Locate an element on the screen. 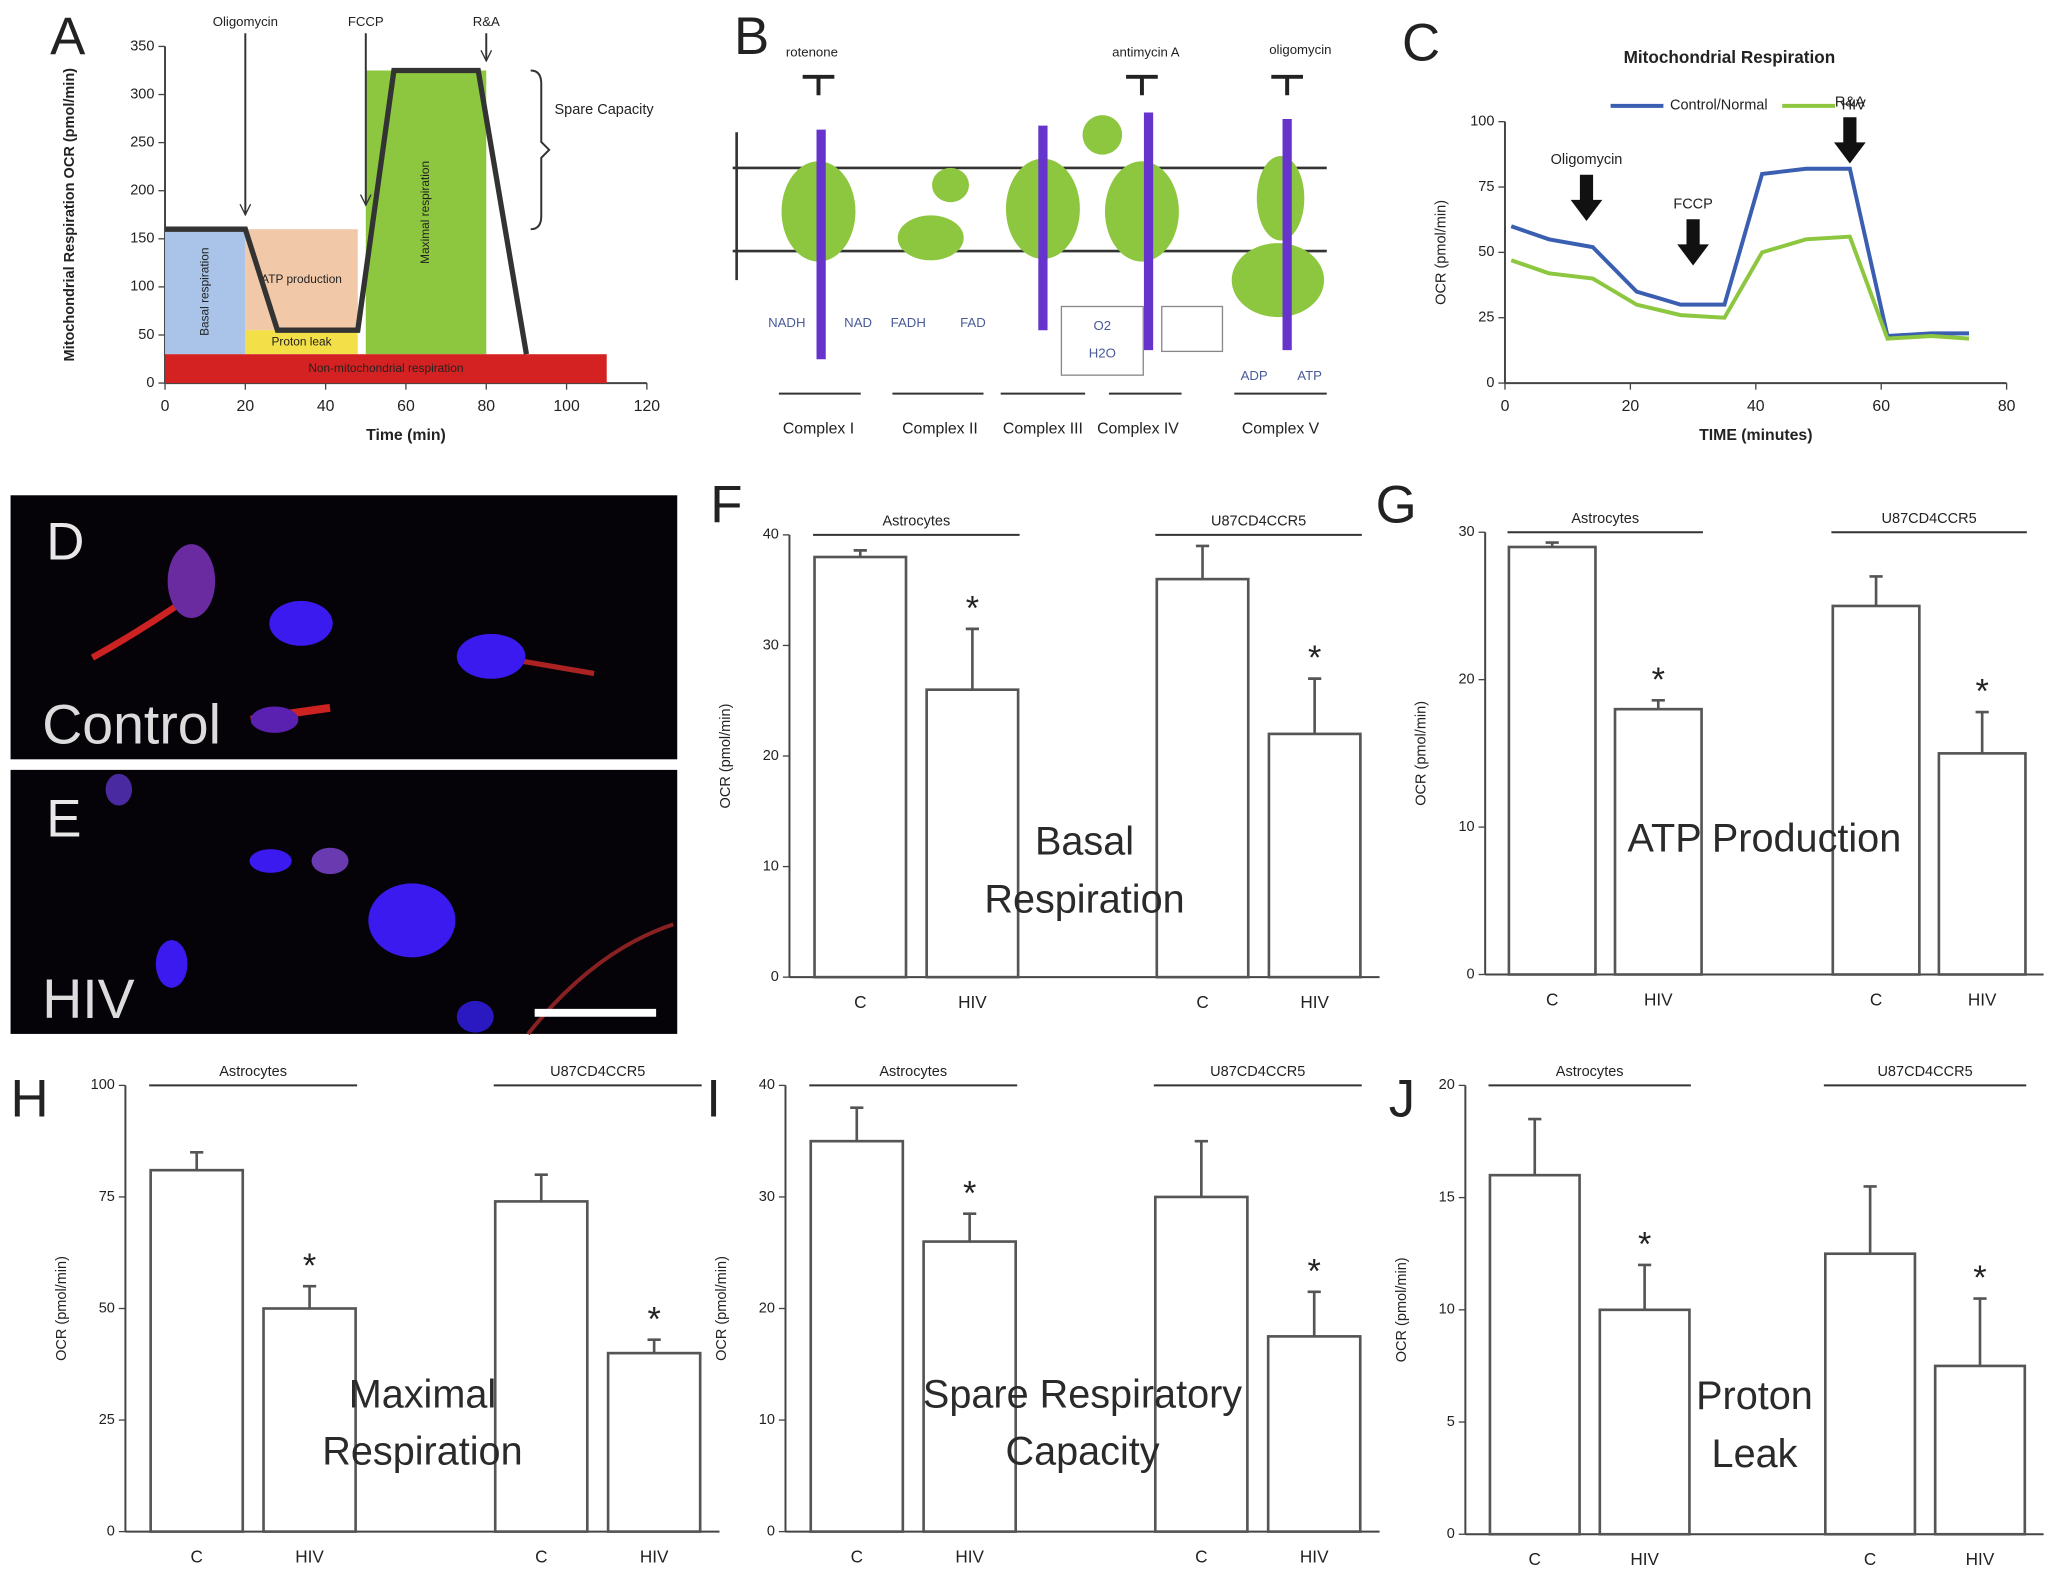  legend-label: HIV is located at coordinates (1854, 106).